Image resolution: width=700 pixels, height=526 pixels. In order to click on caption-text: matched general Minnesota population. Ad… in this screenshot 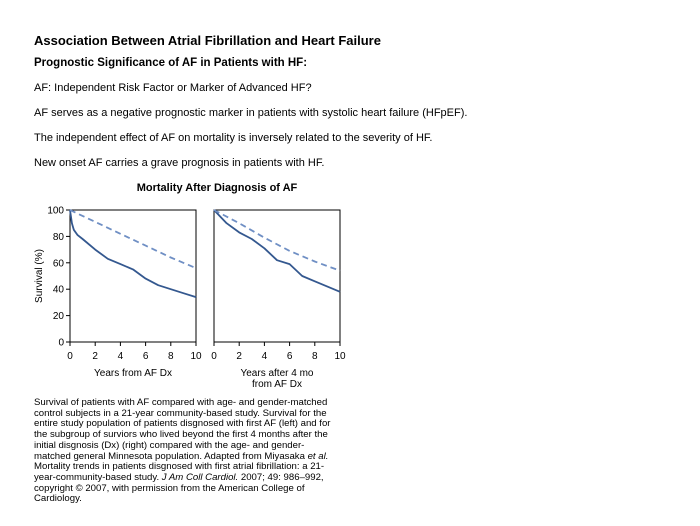, I will do `click(171, 456)`.